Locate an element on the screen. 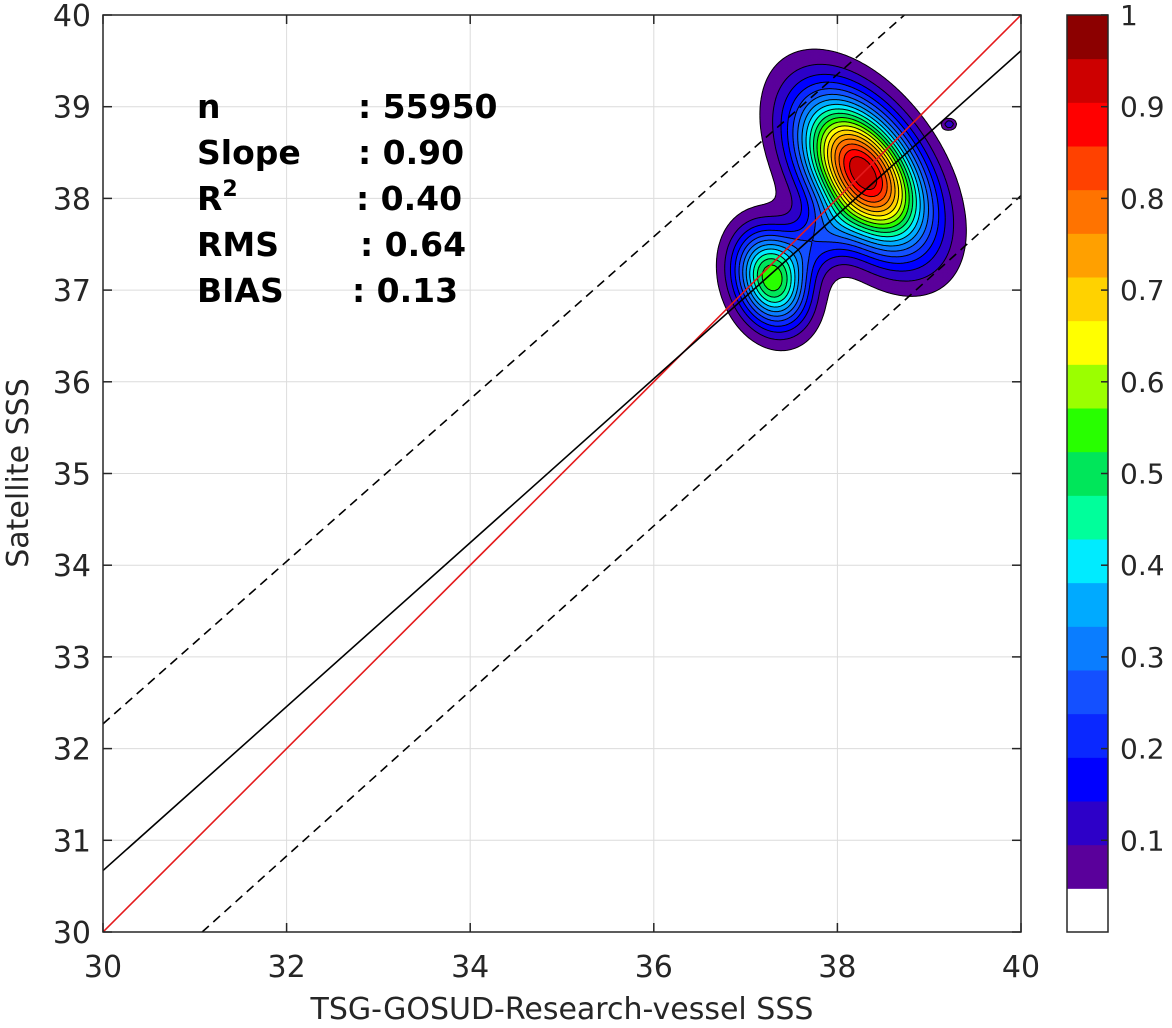 This screenshot has height=1028, width=1172. stat-value: : 0.64 is located at coordinates (413, 244).